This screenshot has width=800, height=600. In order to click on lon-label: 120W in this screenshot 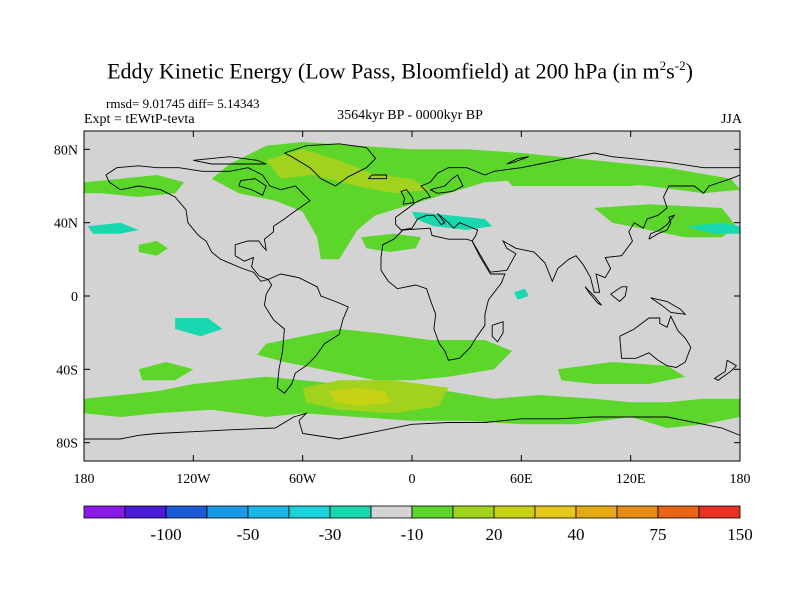, I will do `click(193, 479)`.